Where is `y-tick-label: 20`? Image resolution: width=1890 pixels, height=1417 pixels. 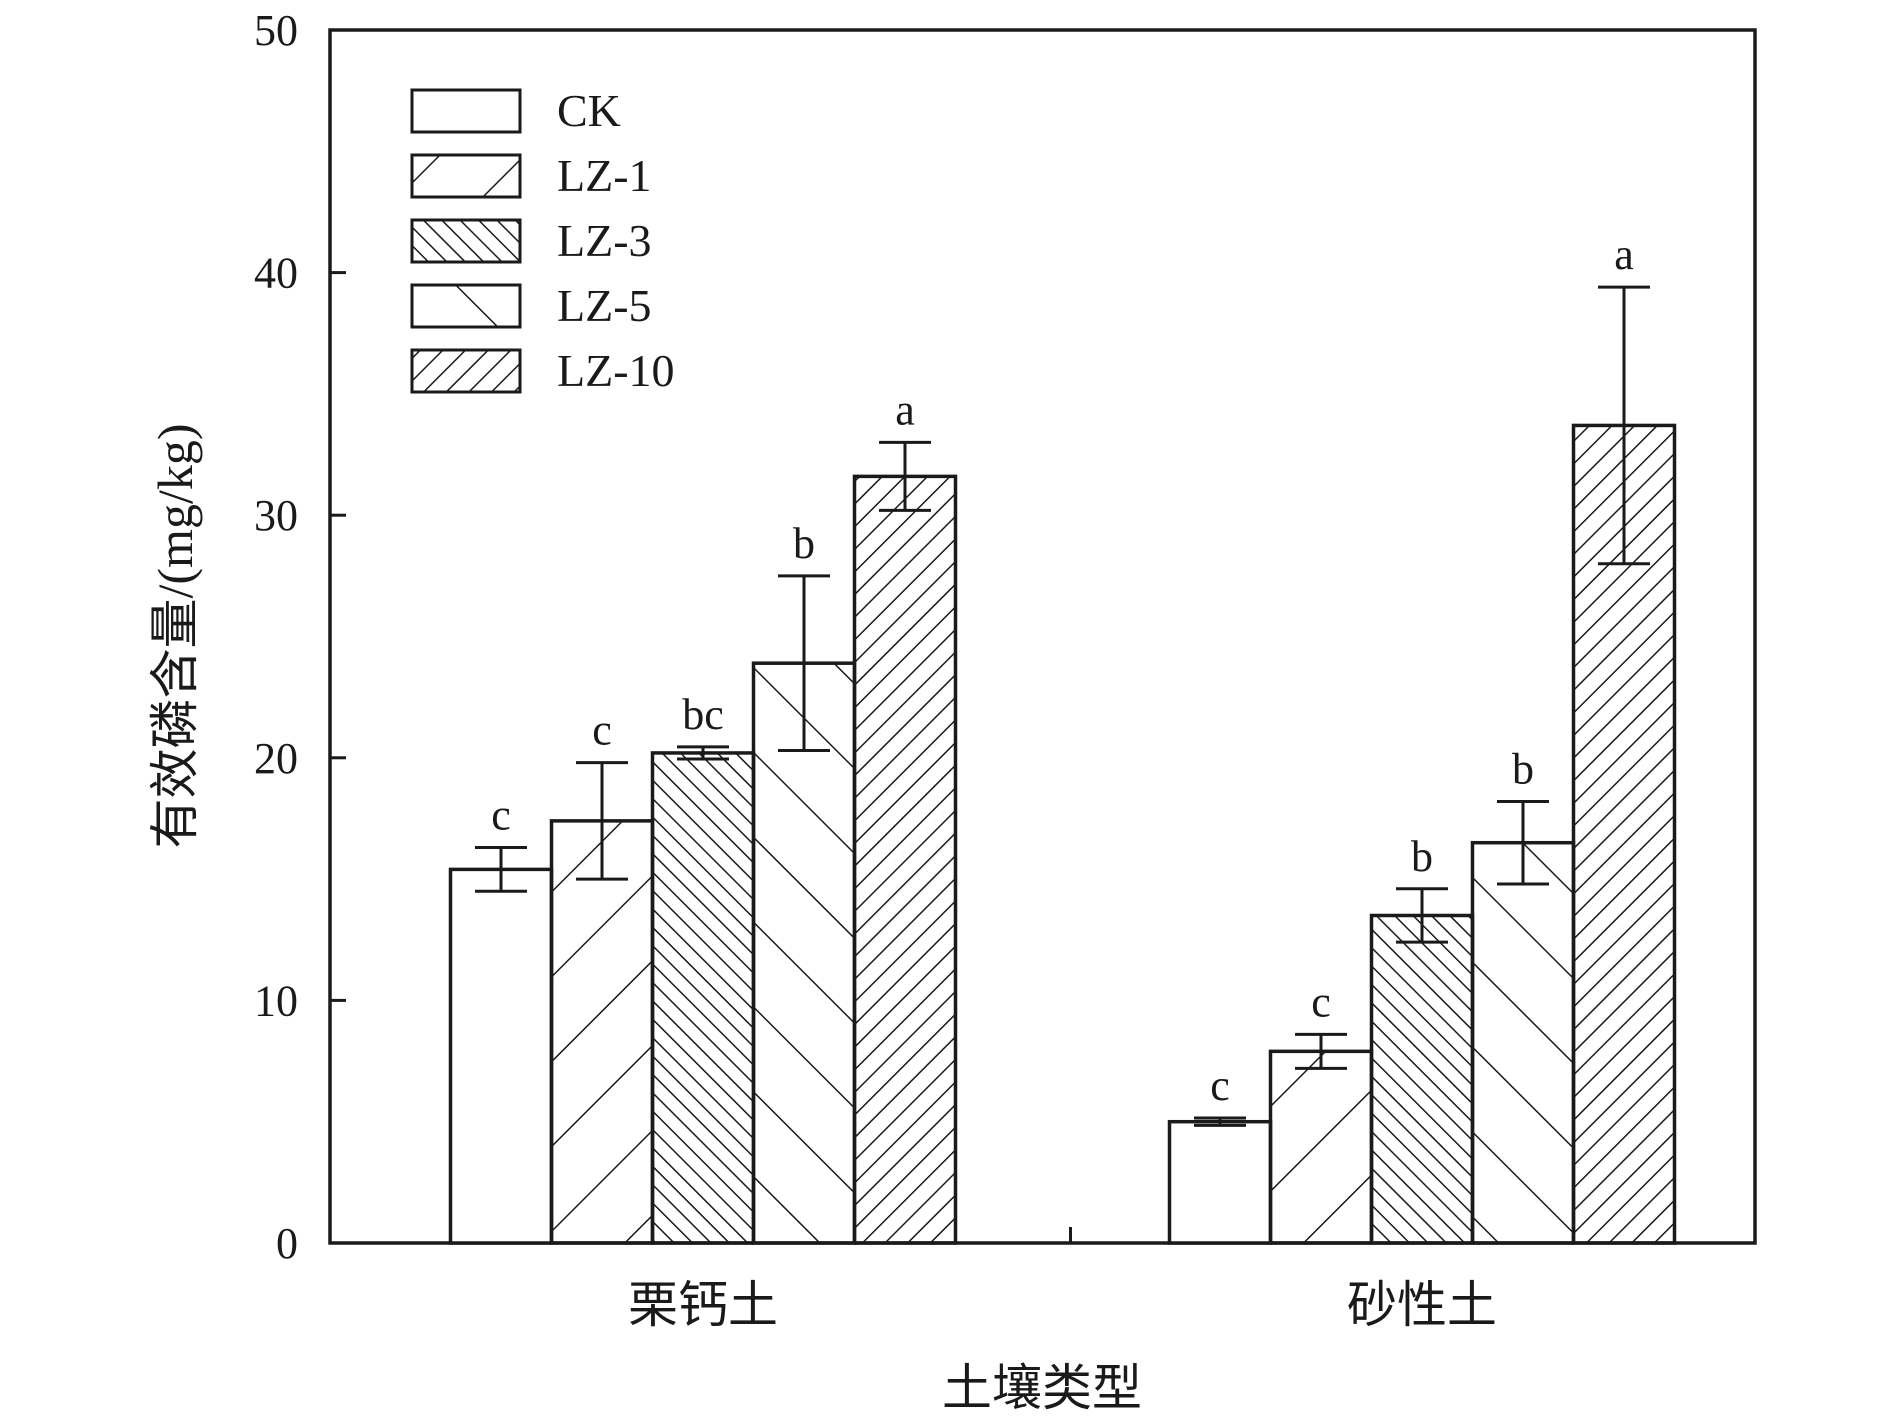
y-tick-label: 20 is located at coordinates (276, 758).